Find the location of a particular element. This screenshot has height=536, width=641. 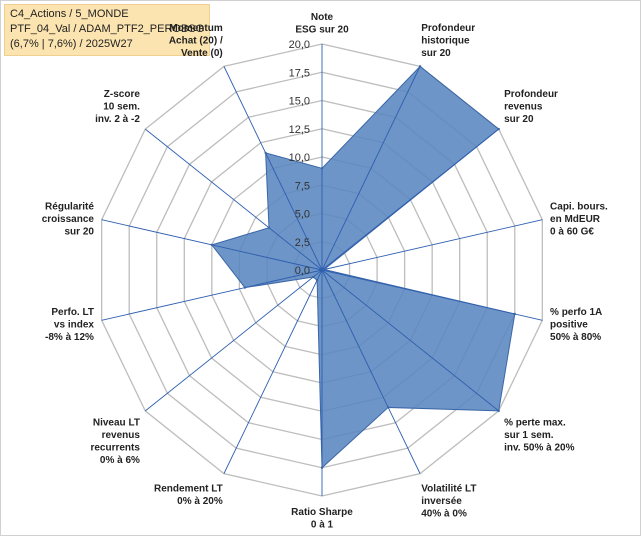

tick-label: 12,5 is located at coordinates (299, 130).